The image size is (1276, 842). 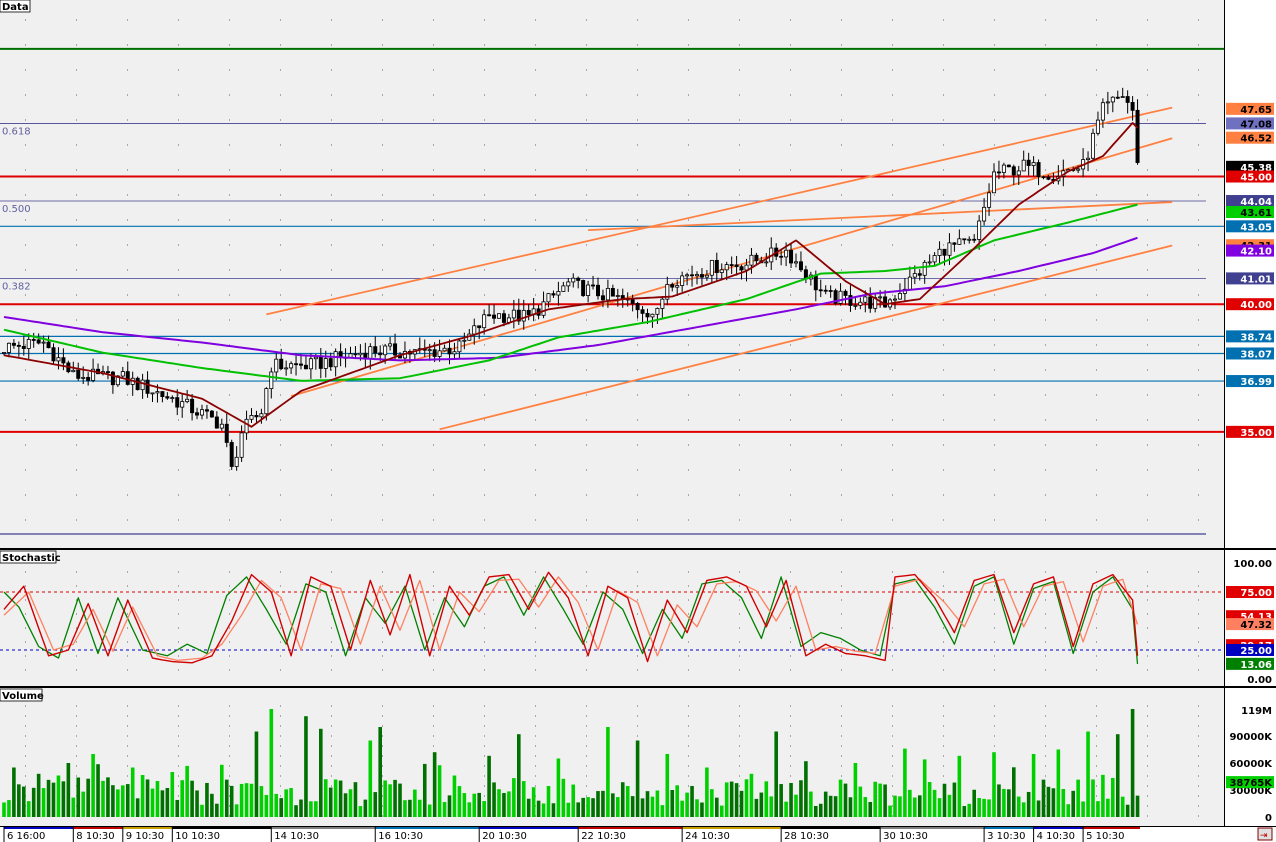 What do you see at coordinates (1256, 433) in the screenshot?
I see `price-axis-tag: 35.00` at bounding box center [1256, 433].